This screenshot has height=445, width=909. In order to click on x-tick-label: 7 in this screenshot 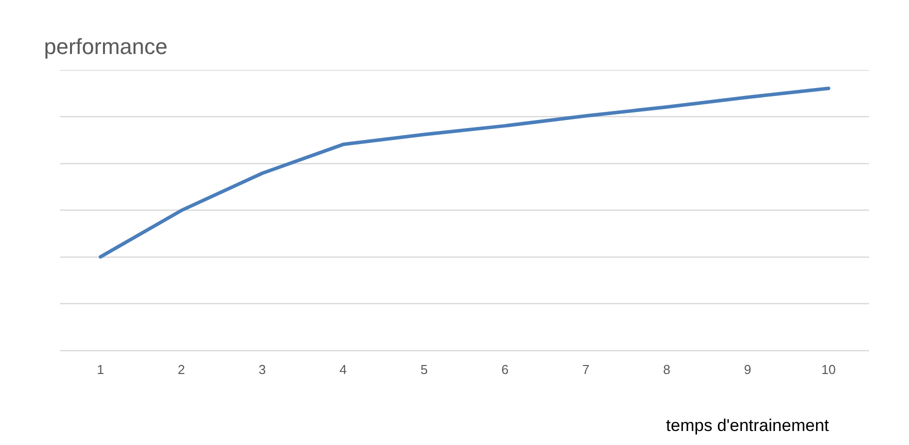, I will do `click(586, 369)`.